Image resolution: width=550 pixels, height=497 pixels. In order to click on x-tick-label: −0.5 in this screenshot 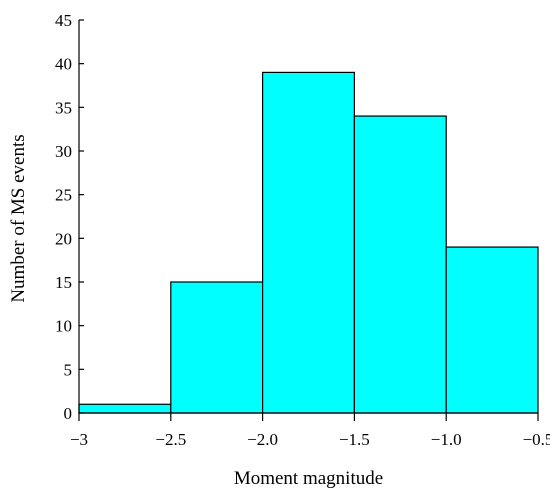, I will do `click(536, 439)`.